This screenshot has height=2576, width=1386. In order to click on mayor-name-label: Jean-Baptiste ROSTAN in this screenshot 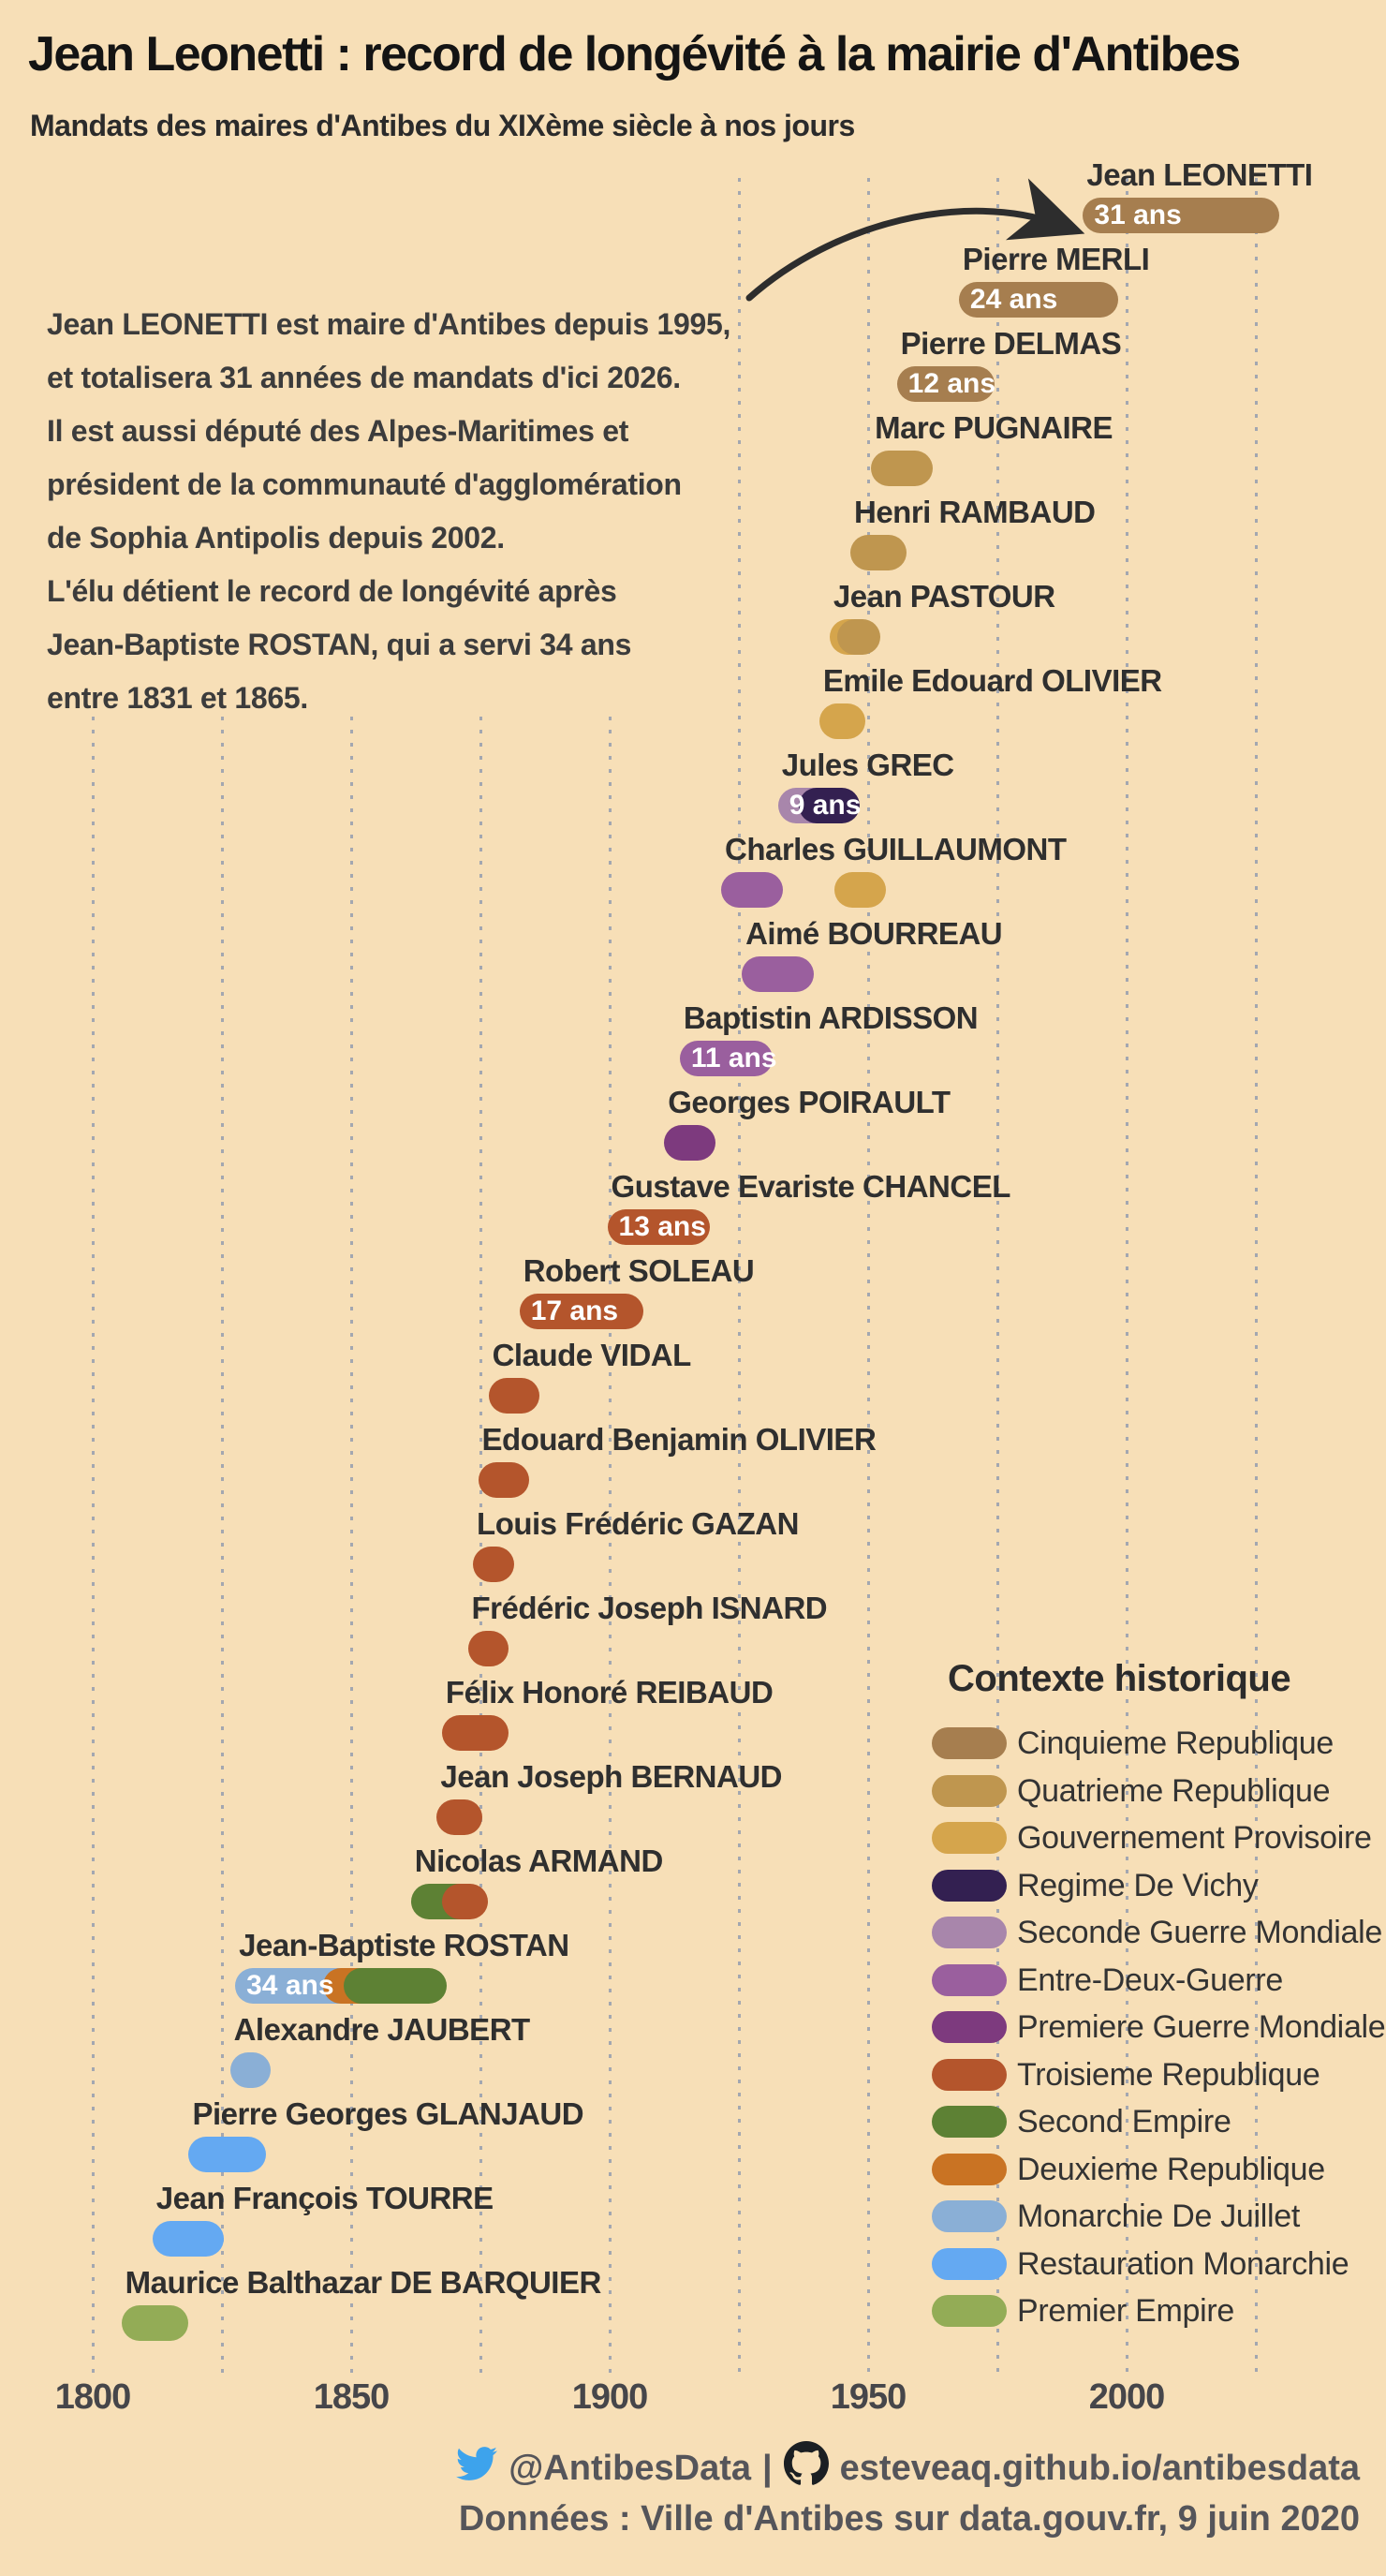, I will do `click(404, 1945)`.